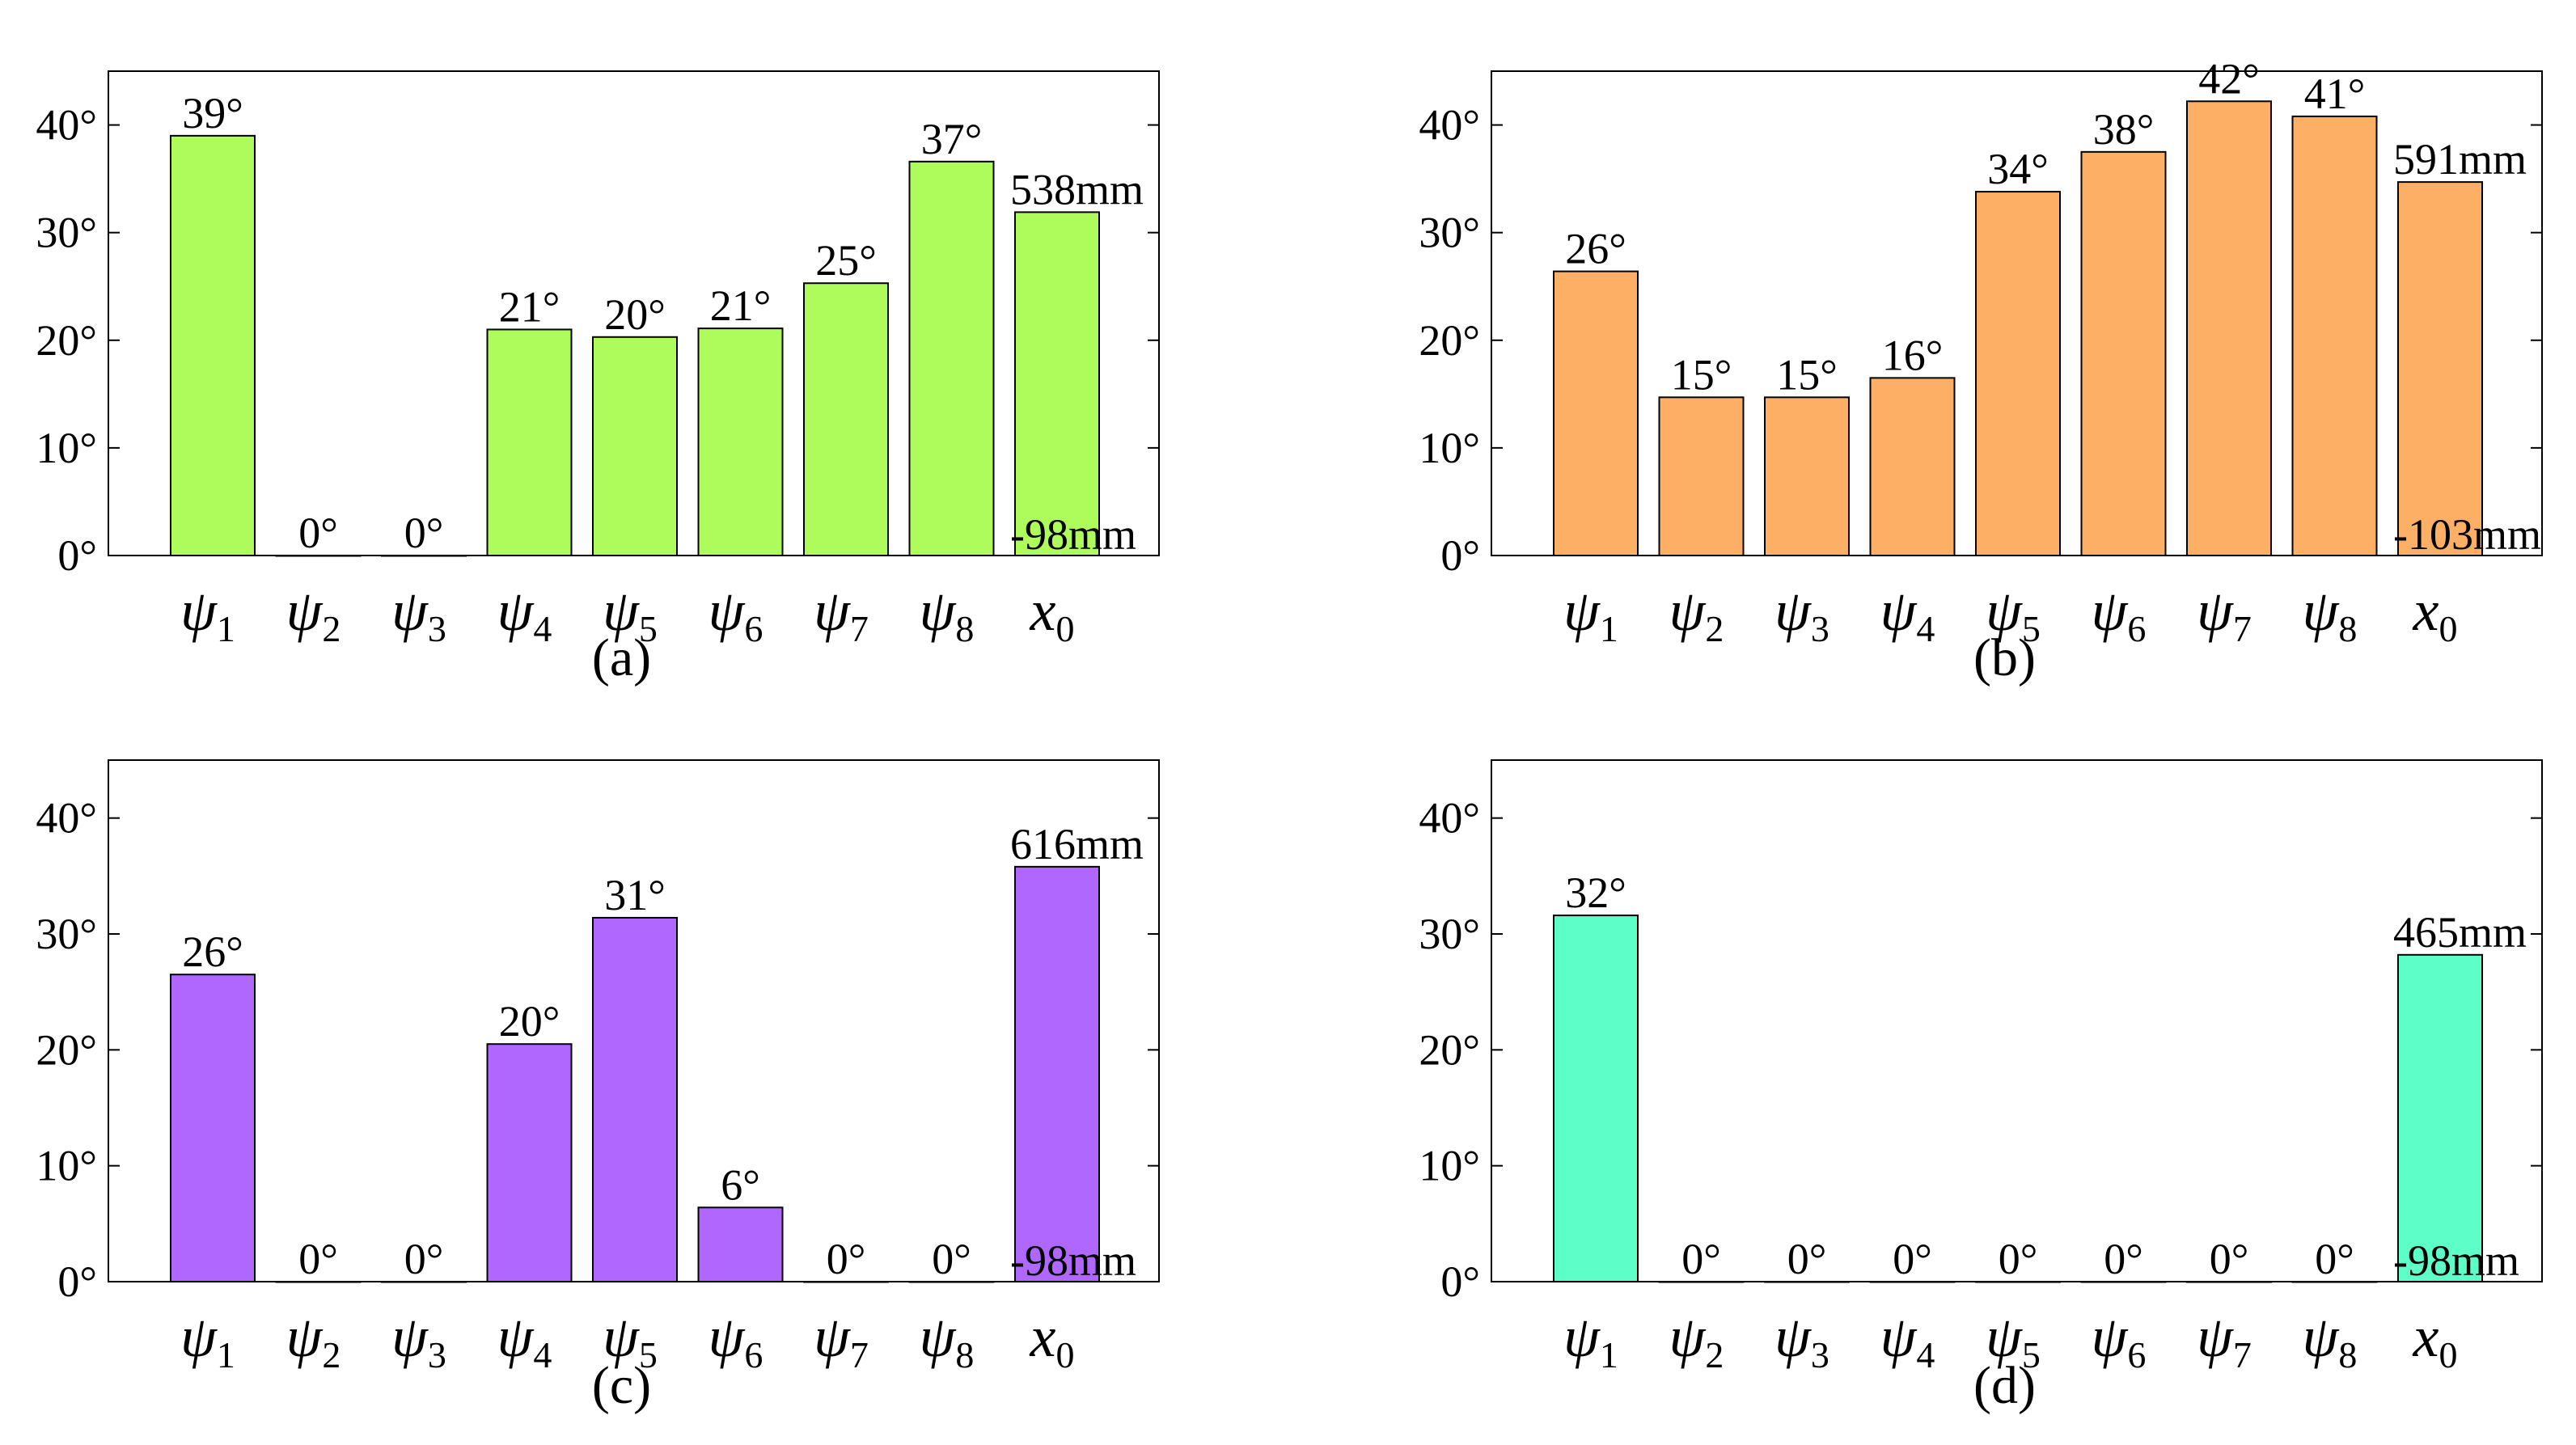 The width and height of the screenshot is (2576, 1445). Describe the element at coordinates (2124, 129) in the screenshot. I see `data-label: 38°` at that location.